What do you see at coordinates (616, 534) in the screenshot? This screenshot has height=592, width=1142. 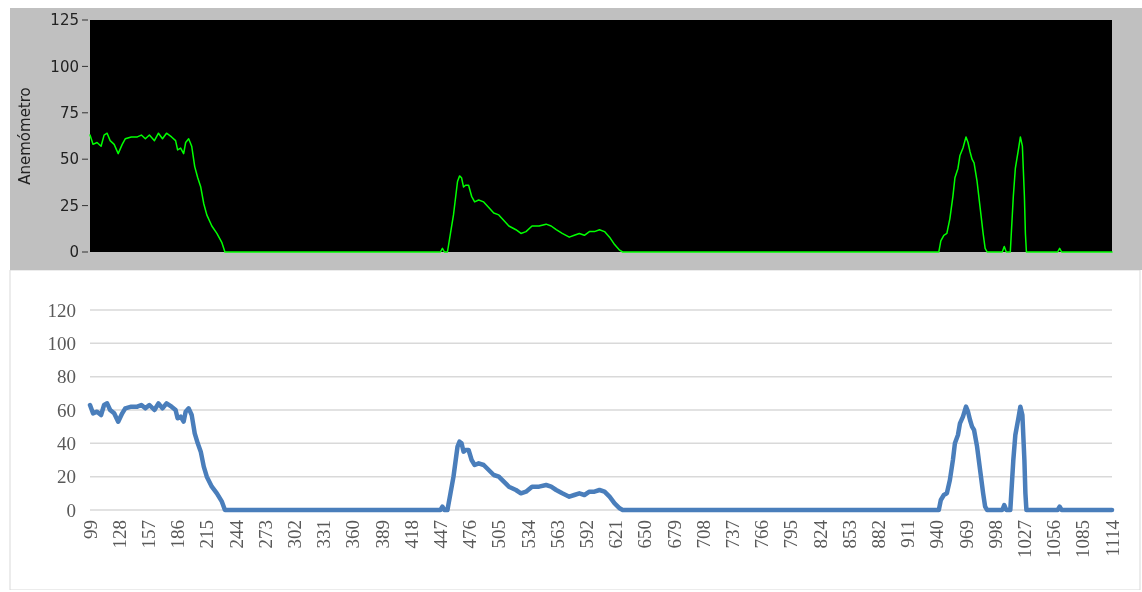 I see `x-tick-label: 621` at bounding box center [616, 534].